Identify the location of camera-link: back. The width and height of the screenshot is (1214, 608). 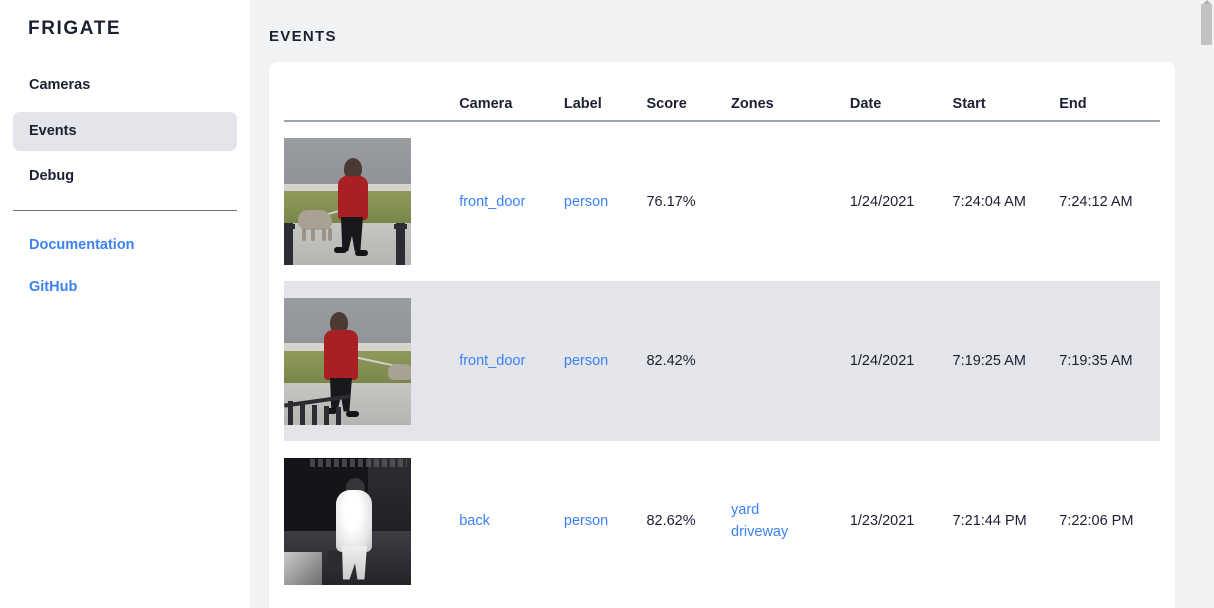
(474, 521).